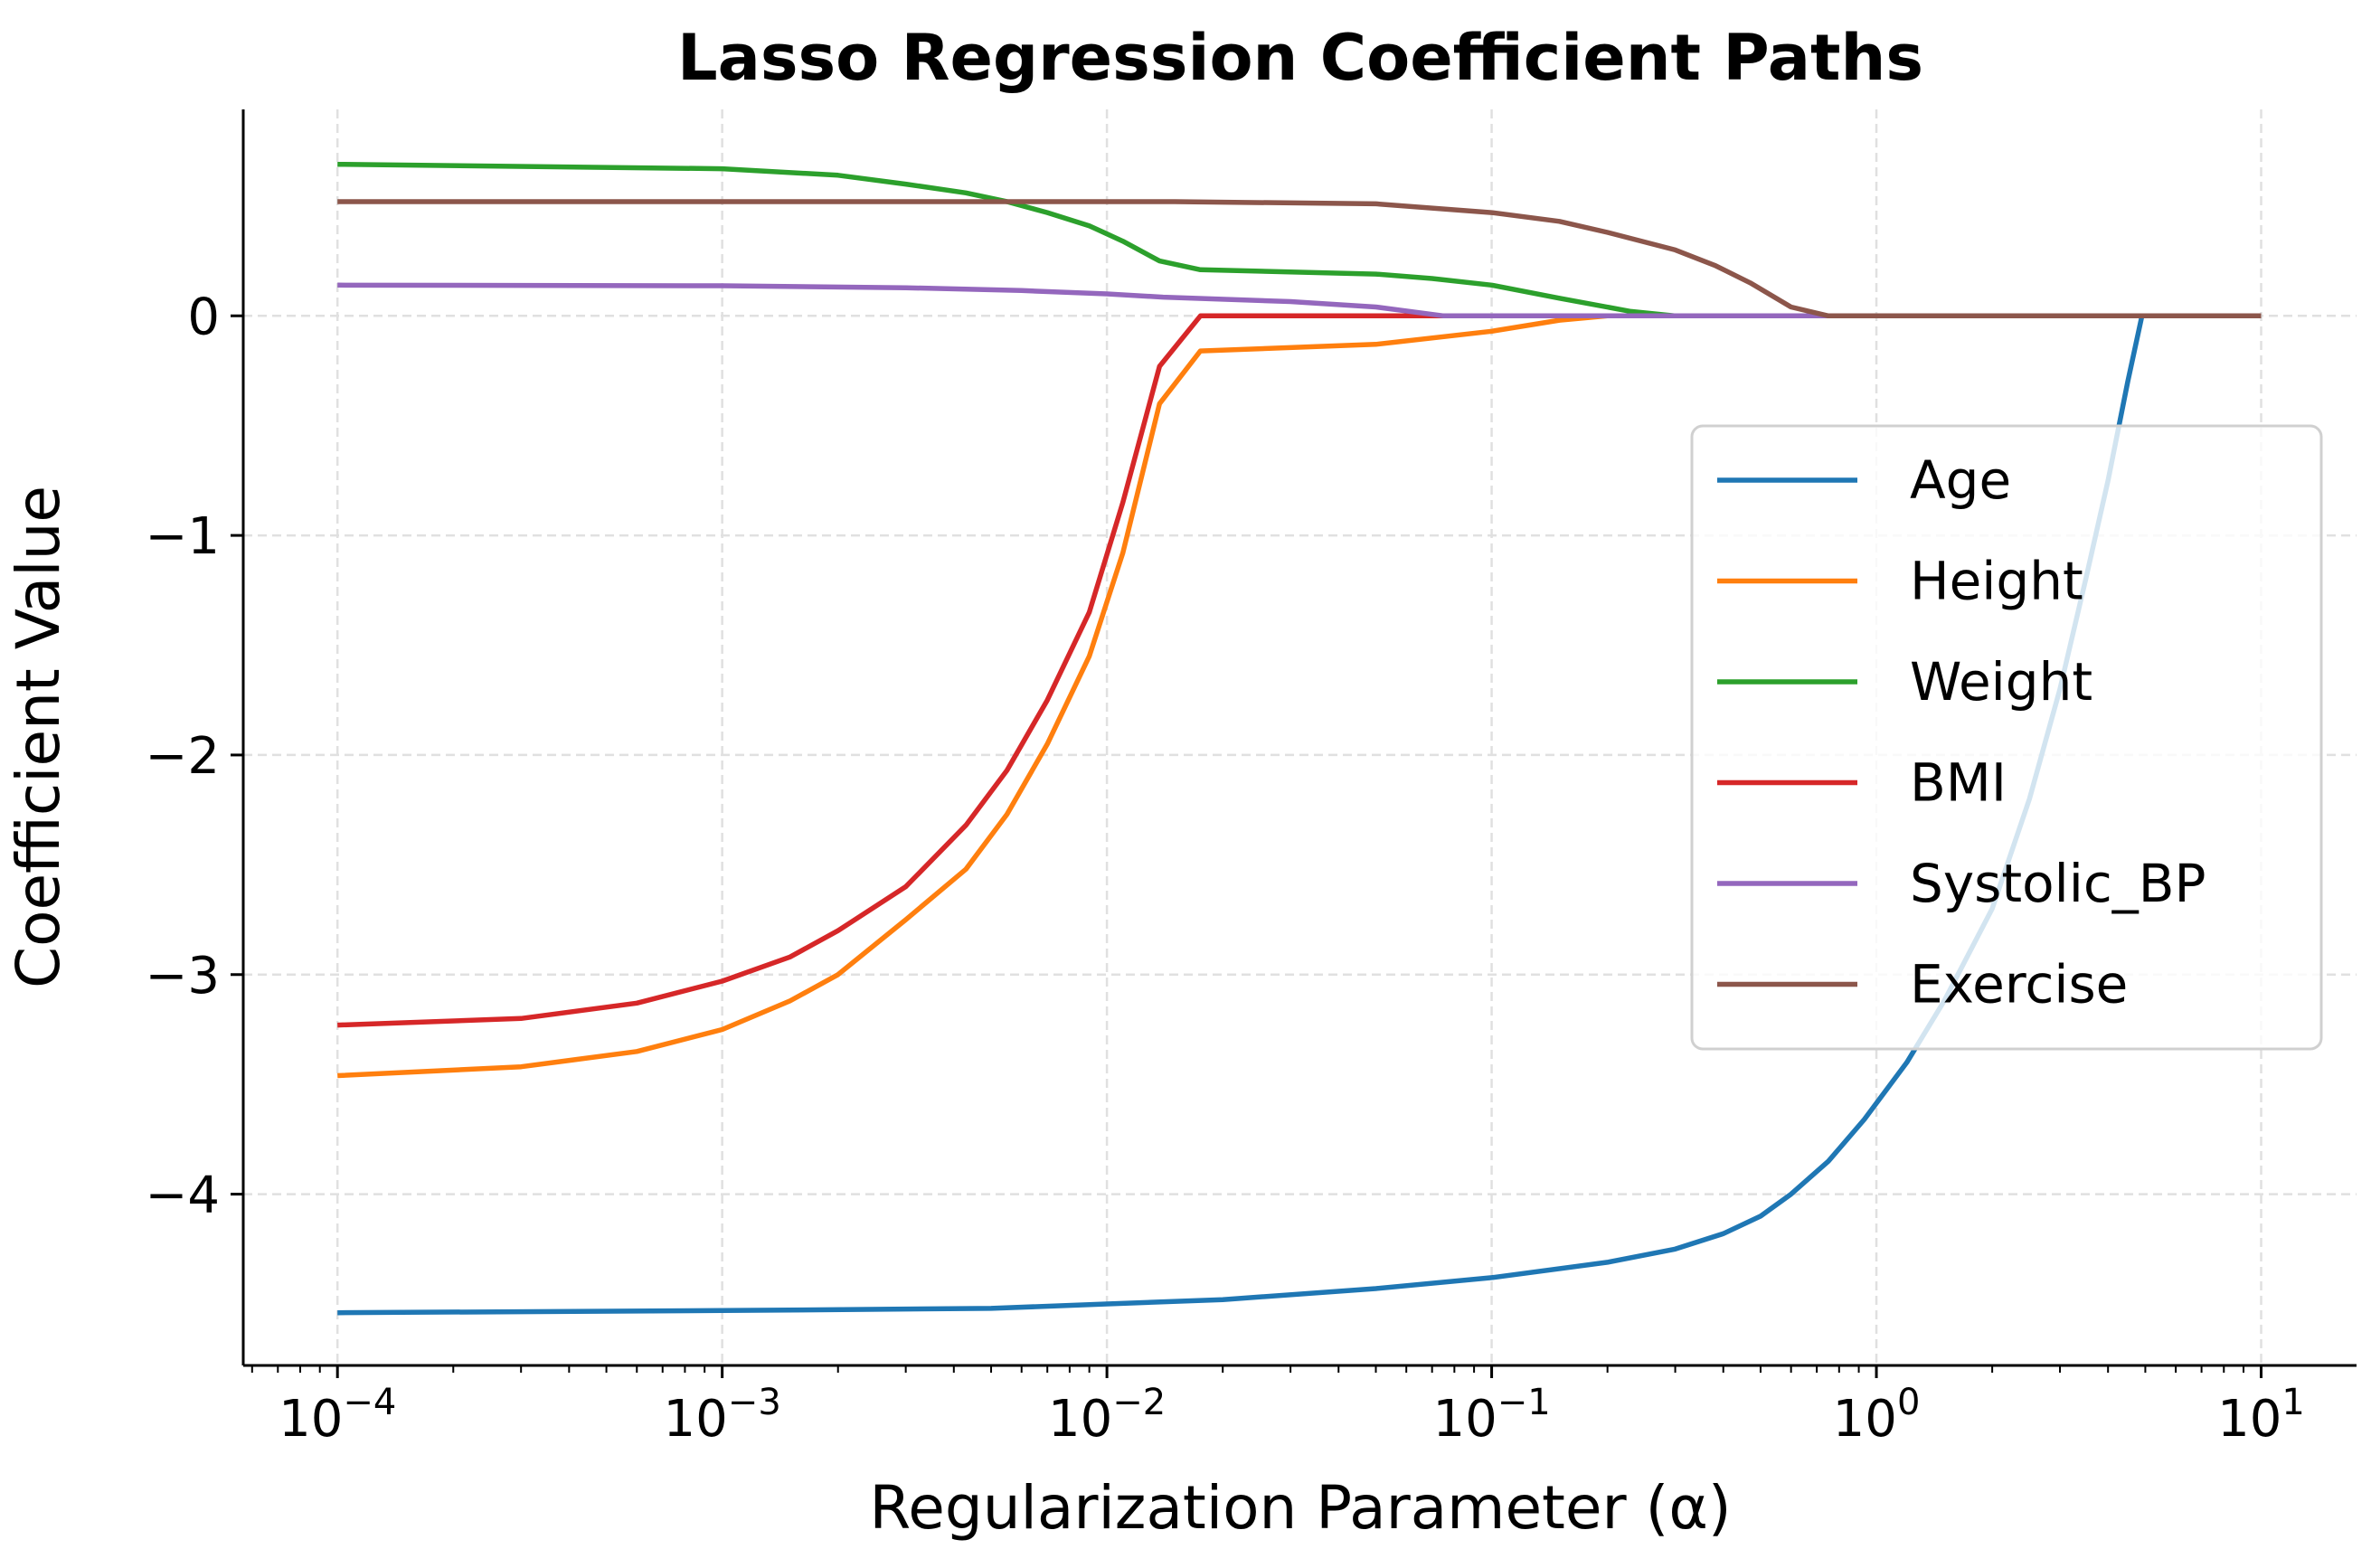 The image size is (2371, 1568). I want to click on legend: Age Height Weight BMI Systolic_BP Exercise, so click(2006, 737).